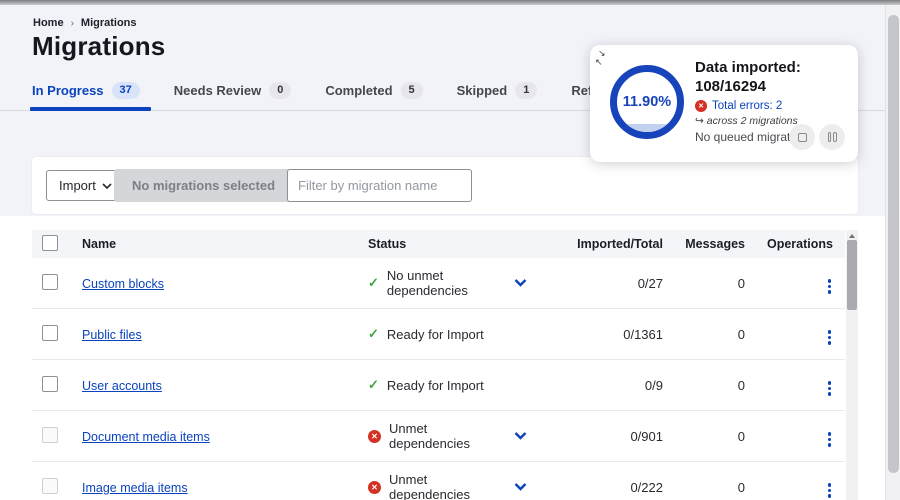  What do you see at coordinates (747, 106) in the screenshot?
I see `total-errors-link: Total errors: 2` at bounding box center [747, 106].